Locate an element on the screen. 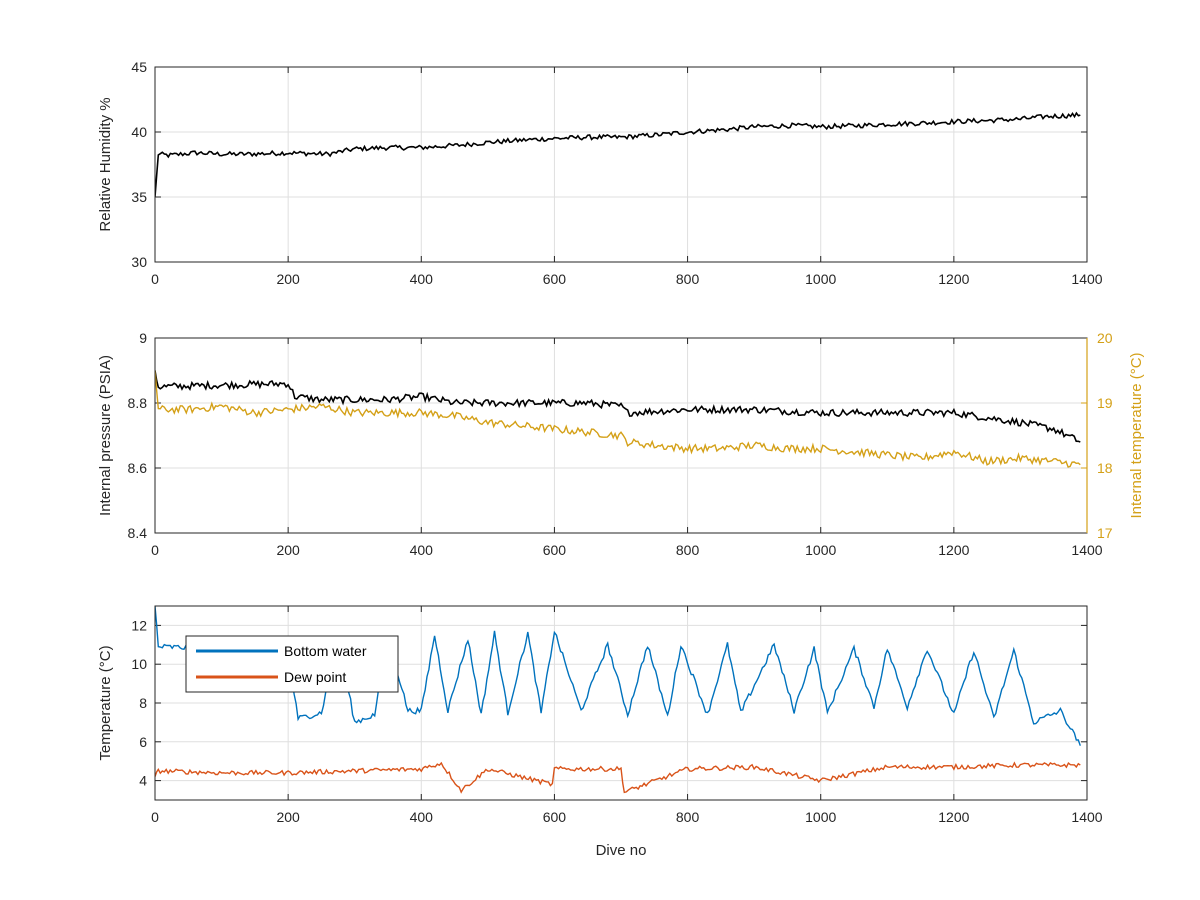 The width and height of the screenshot is (1200, 900). series-line-bottom-water is located at coordinates (618, 676).